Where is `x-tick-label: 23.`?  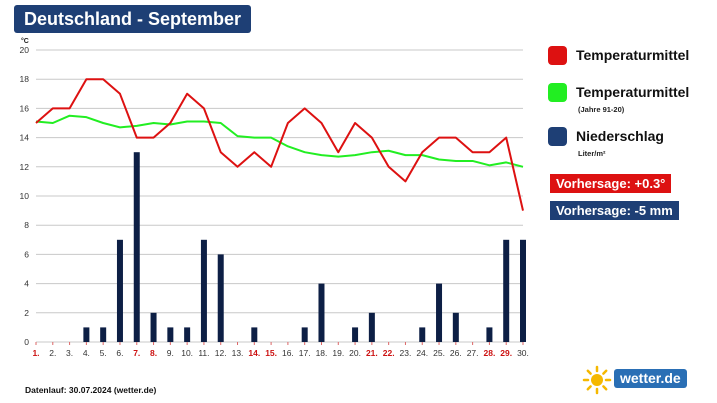
x-tick-label: 23. is located at coordinates (406, 353).